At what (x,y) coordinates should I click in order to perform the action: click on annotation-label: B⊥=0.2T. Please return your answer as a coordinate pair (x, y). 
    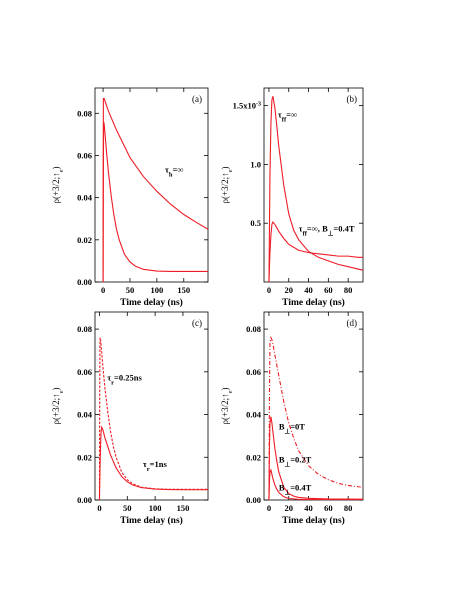
    Looking at the image, I should click on (295, 462).